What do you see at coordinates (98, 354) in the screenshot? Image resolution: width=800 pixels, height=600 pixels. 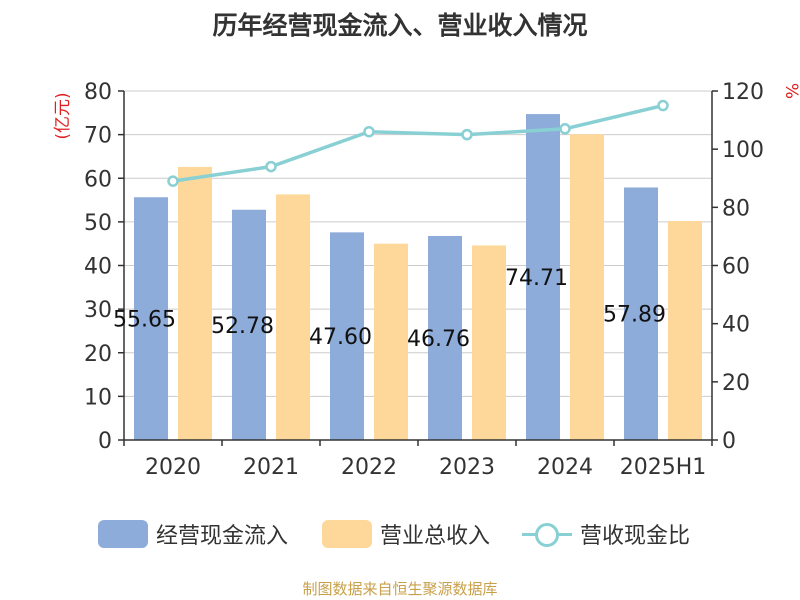 I see `y-left-tick-label: 20` at bounding box center [98, 354].